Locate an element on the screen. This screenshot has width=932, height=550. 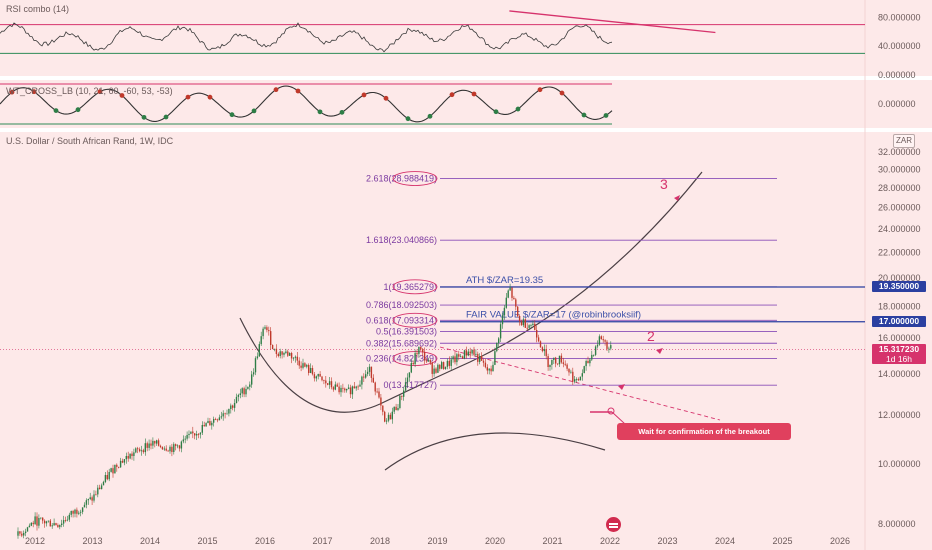
fib-level-label: 0.5(16.391503) is located at coordinates (406, 332).